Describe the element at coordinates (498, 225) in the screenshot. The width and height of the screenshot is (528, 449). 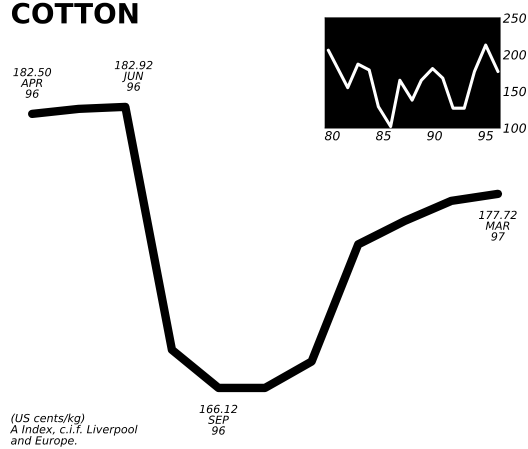
I see `data-label: 177.72 MAR 97` at that location.